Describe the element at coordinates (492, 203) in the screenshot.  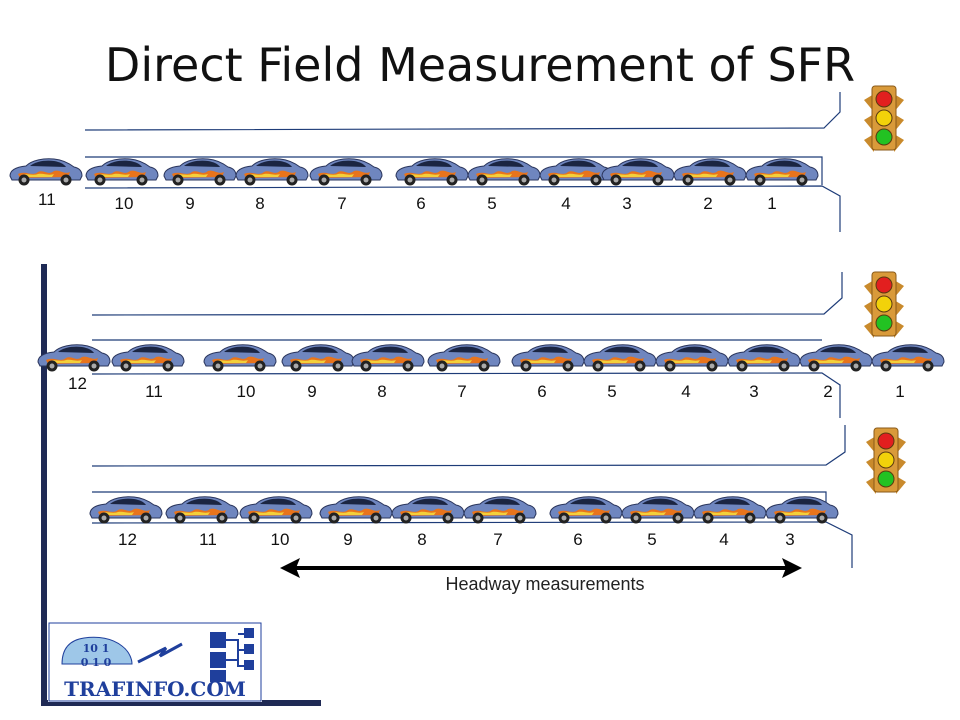
I see `car-label-row1-5: 5` at that location.